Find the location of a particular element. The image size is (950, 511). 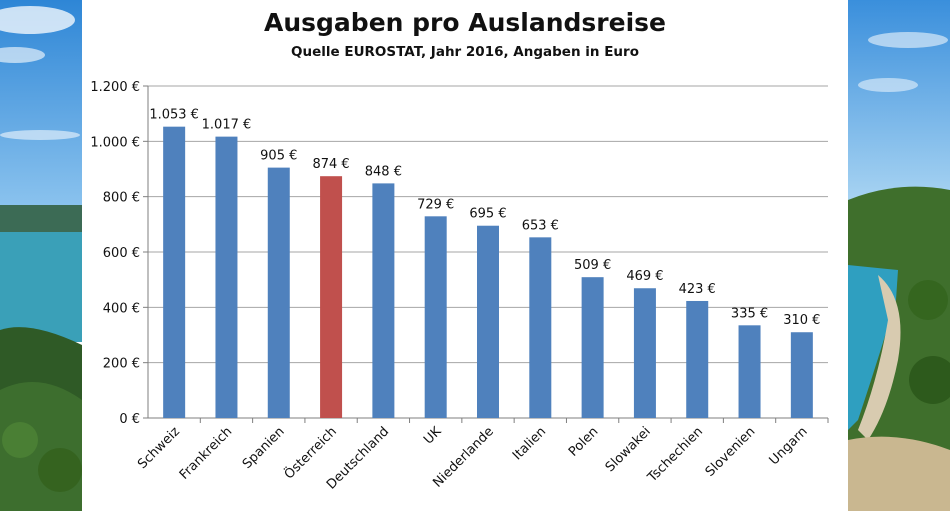

bar-slovenien is located at coordinates (749, 371).